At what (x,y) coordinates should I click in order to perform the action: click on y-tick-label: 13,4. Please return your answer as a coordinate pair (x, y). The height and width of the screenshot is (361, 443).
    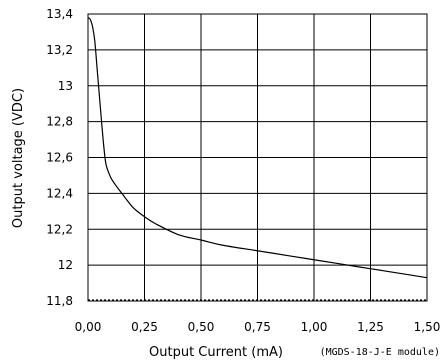
    Looking at the image, I should click on (59, 14).